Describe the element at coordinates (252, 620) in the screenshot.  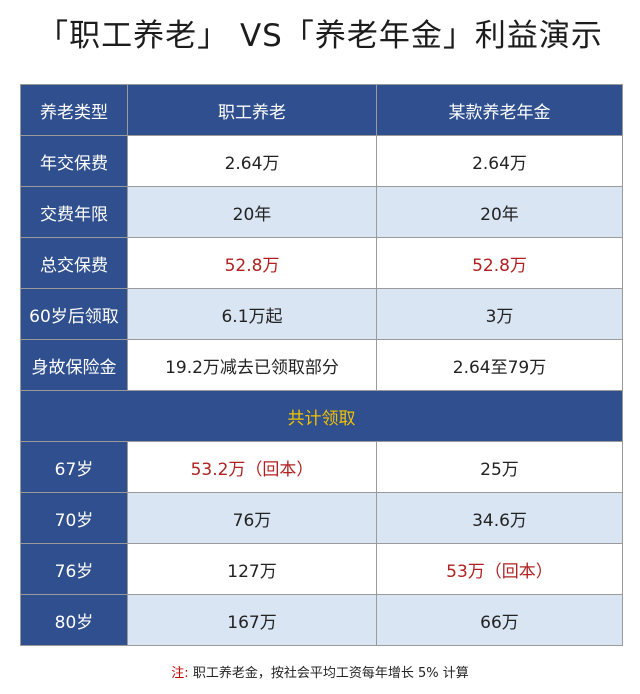
I see `row-col1: 167万` at that location.